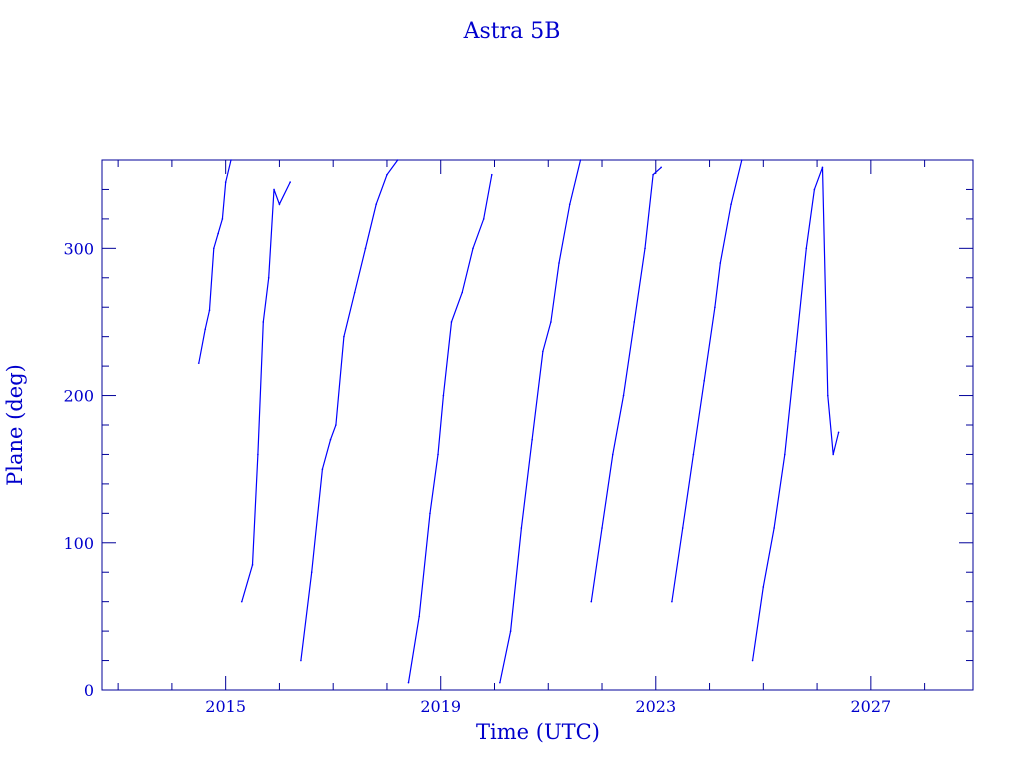 Image resolution: width=1024 pixels, height=773 pixels. Describe the element at coordinates (870, 706) in the screenshot. I see `x-tick-label: 2027` at that location.